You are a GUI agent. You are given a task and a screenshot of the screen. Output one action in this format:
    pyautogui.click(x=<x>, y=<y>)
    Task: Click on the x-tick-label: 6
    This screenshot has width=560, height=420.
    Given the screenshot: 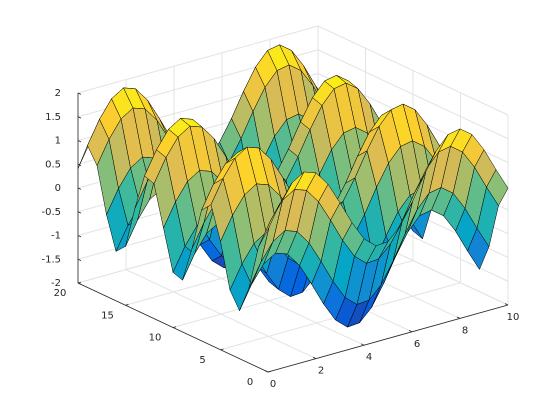 What is the action you would take?
    pyautogui.click(x=417, y=344)
    